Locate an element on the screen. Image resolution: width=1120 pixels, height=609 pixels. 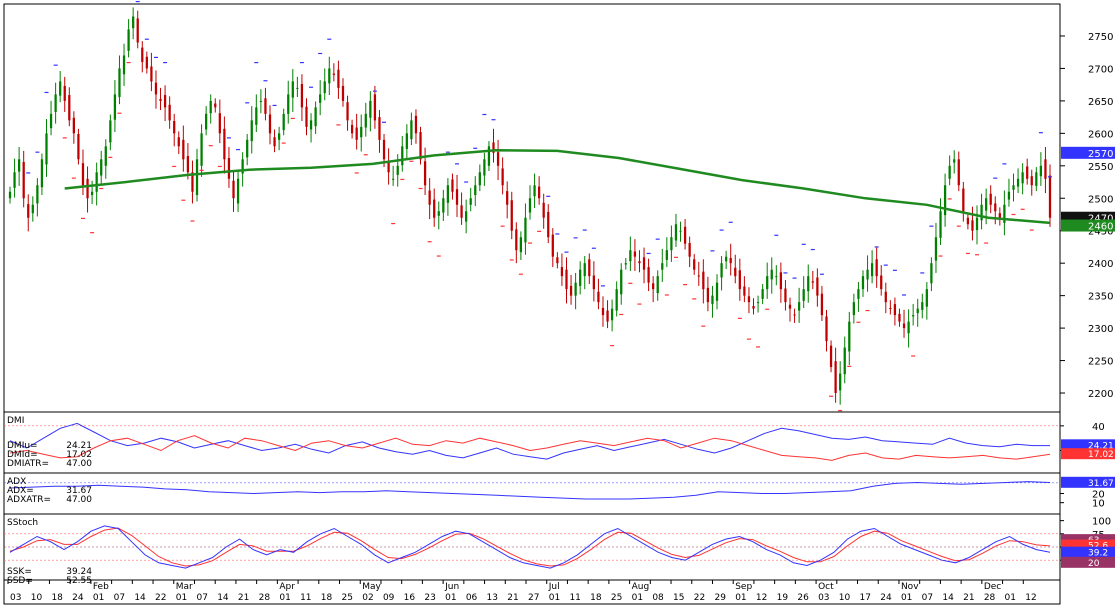
price-tick-label: 2550 is located at coordinates (1100, 167).